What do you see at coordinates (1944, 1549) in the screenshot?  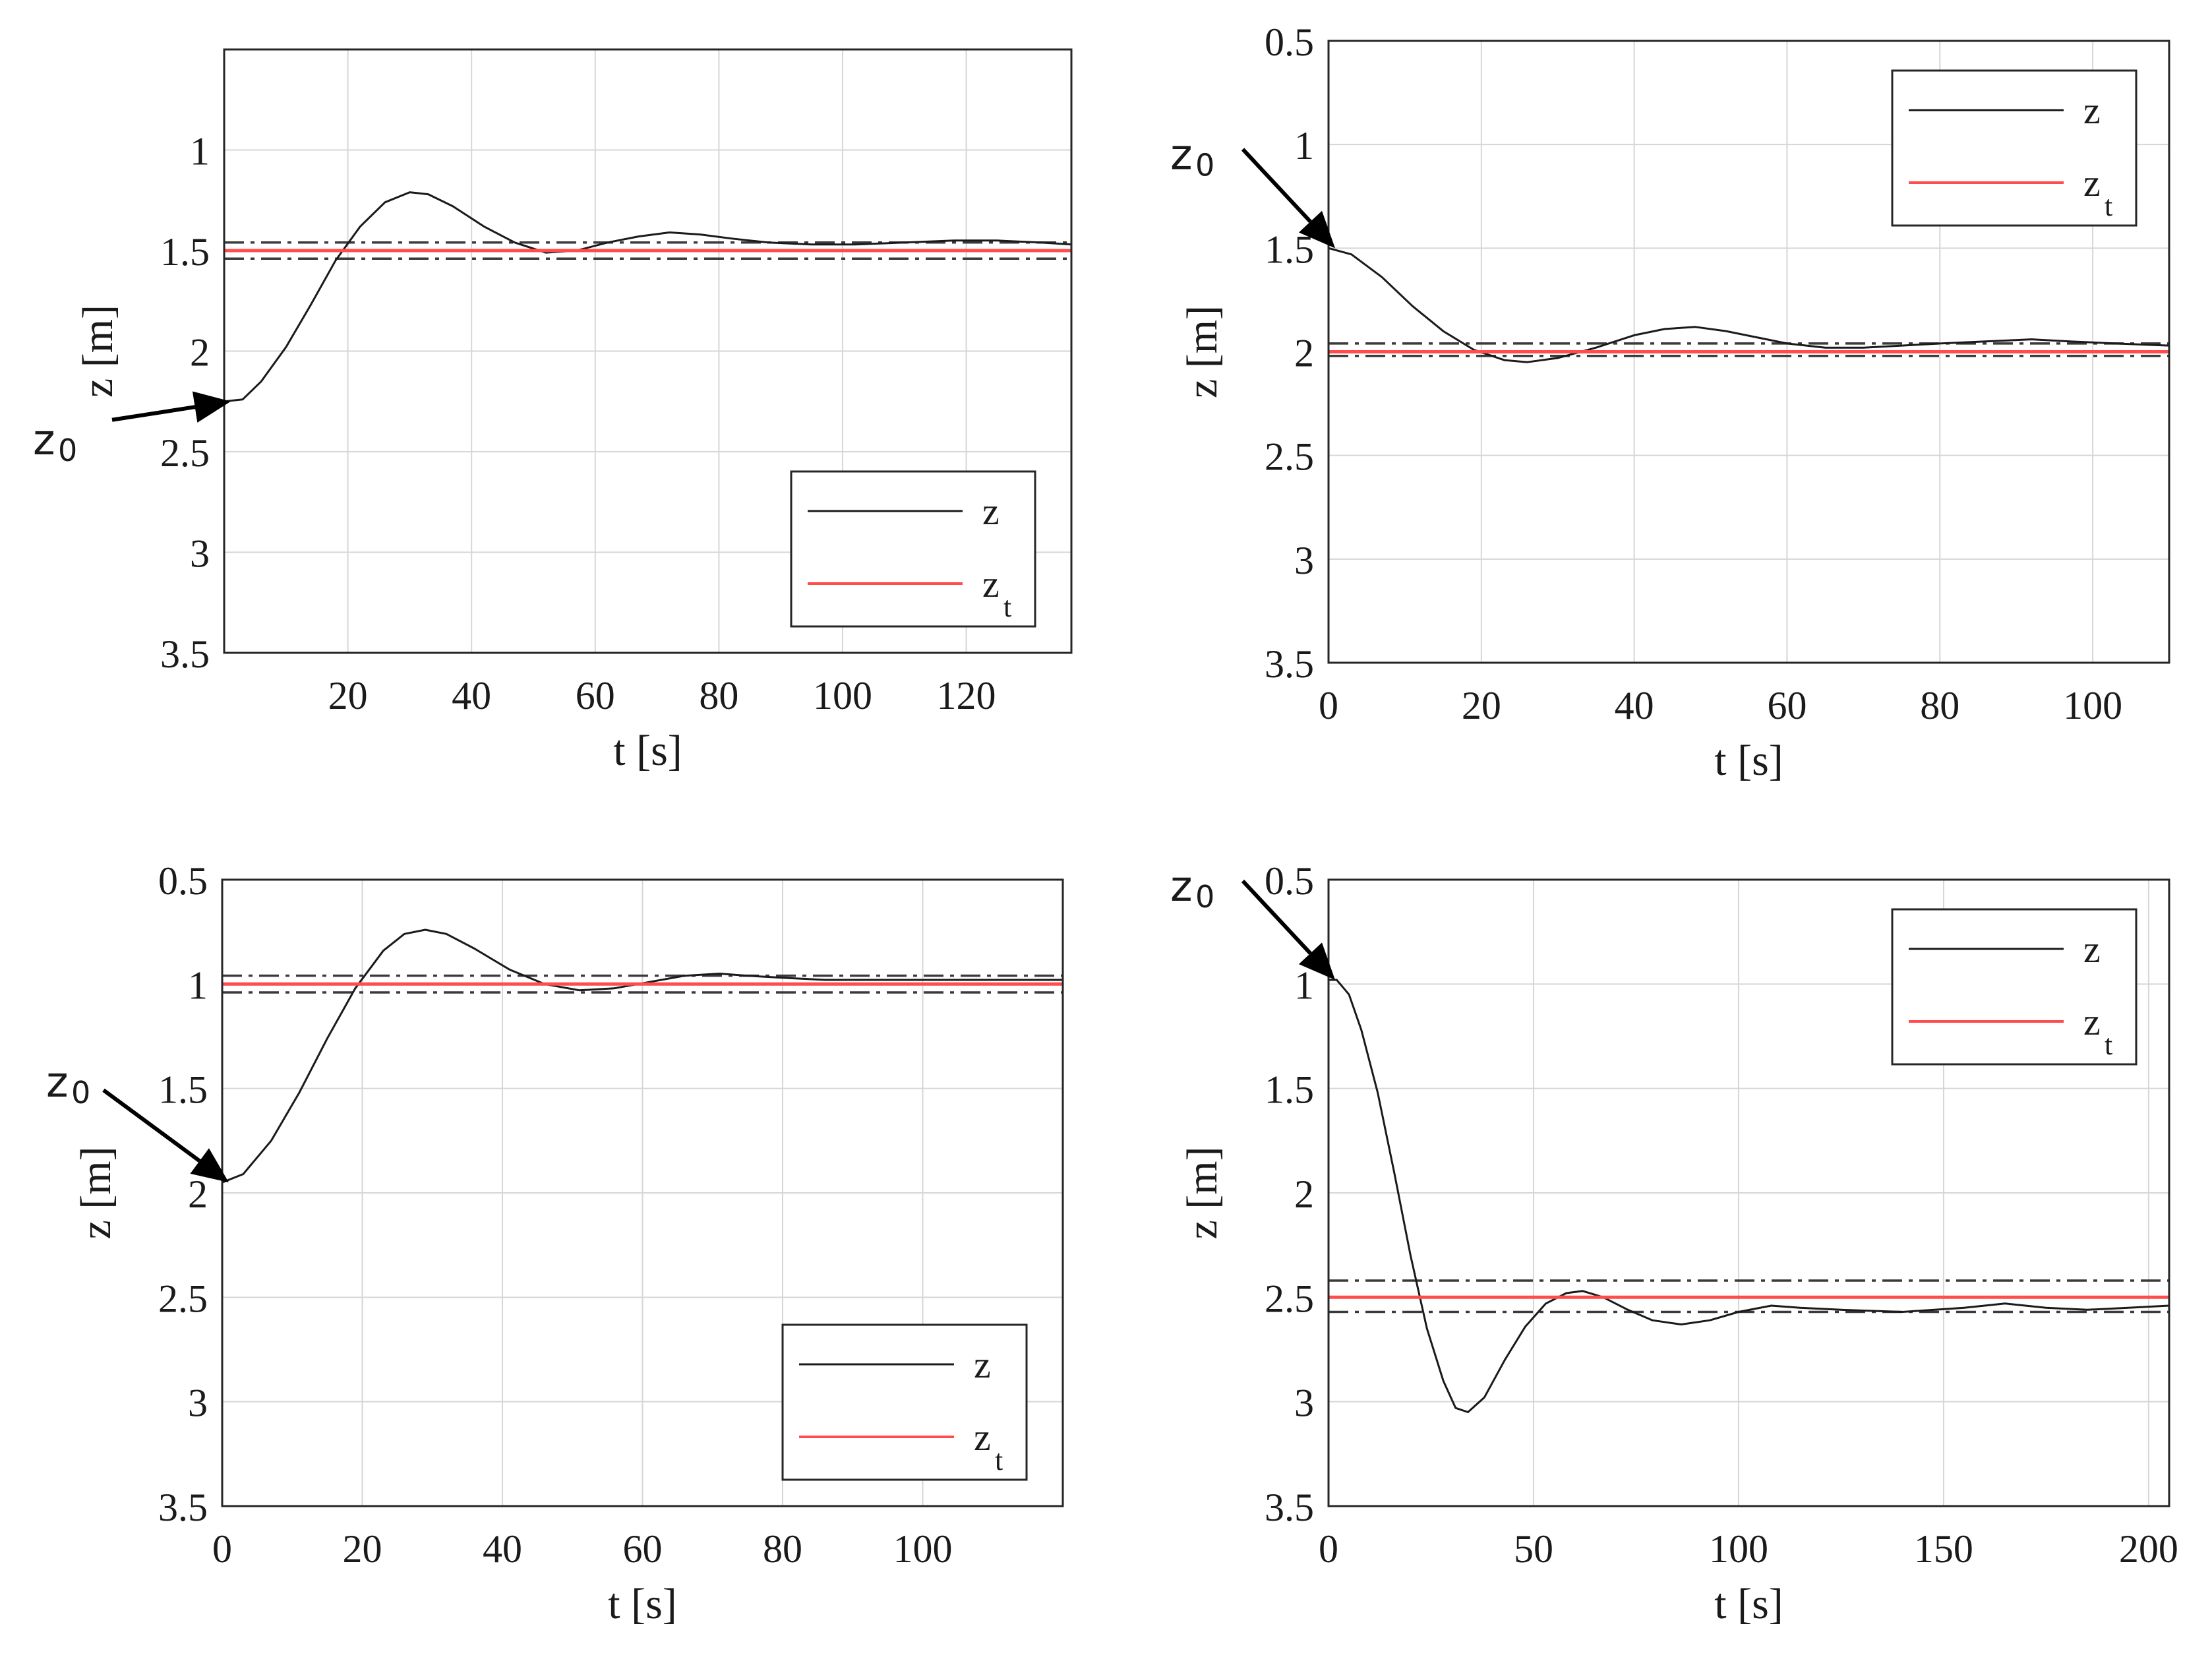 I see `x-tick-label: 150` at bounding box center [1944, 1549].